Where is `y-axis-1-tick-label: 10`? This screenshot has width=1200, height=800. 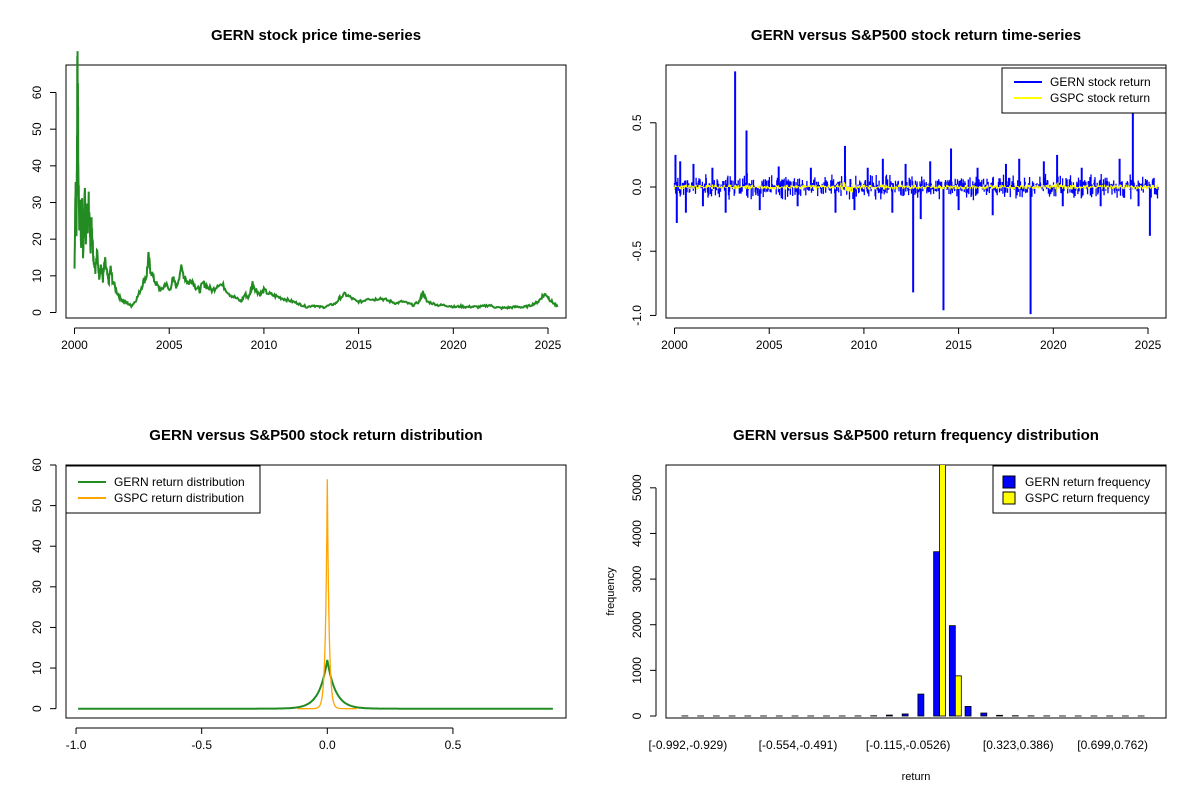
y-axis-1-tick-label: 10 is located at coordinates (37, 276).